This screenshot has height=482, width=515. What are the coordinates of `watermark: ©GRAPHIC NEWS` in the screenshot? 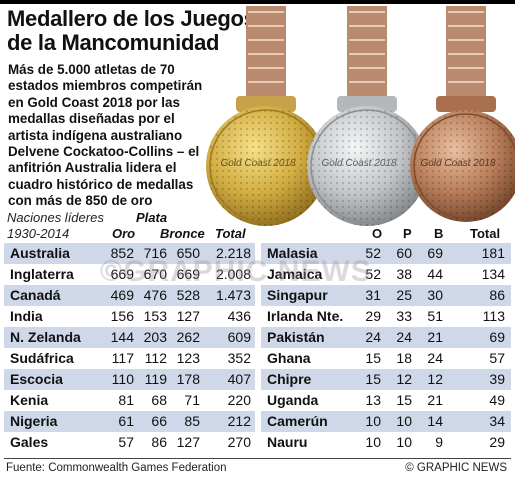 It's located at (236, 271).